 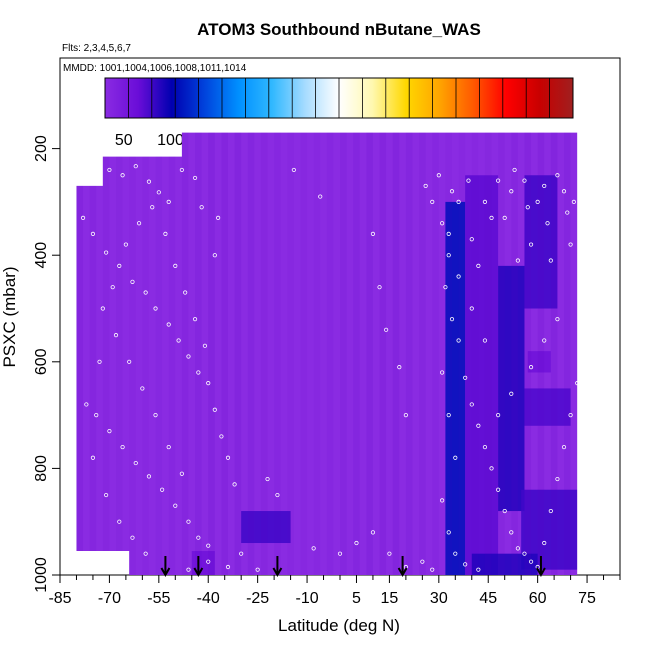 What do you see at coordinates (587, 598) in the screenshot?
I see `x-tick-label: 75` at bounding box center [587, 598].